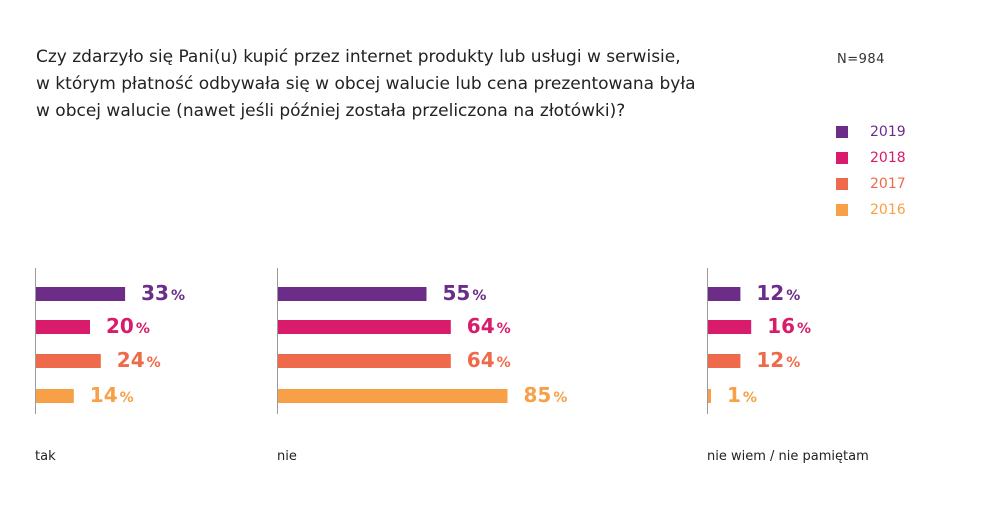  What do you see at coordinates (888, 132) in the screenshot?
I see `legend-label: 2019` at bounding box center [888, 132].